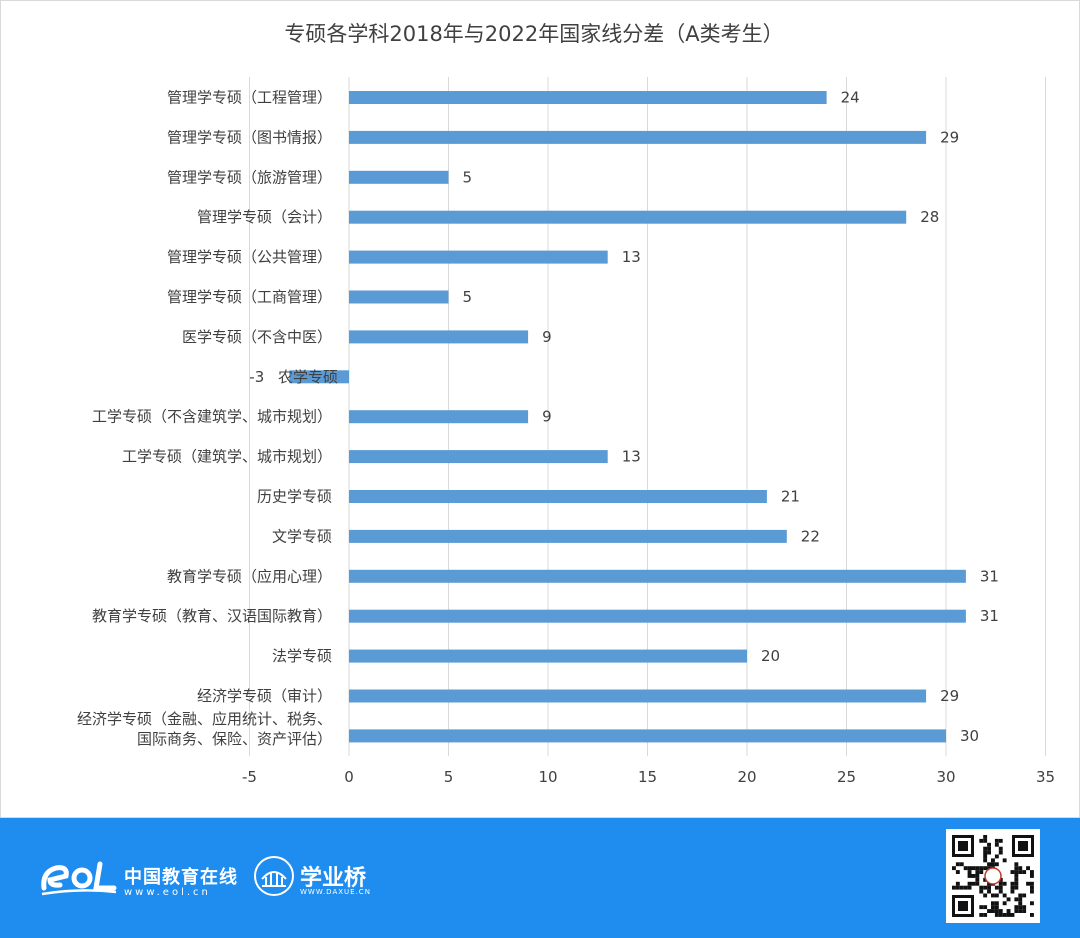 The image size is (1080, 938). I want to click on x-tick-label: 25, so click(846, 777).